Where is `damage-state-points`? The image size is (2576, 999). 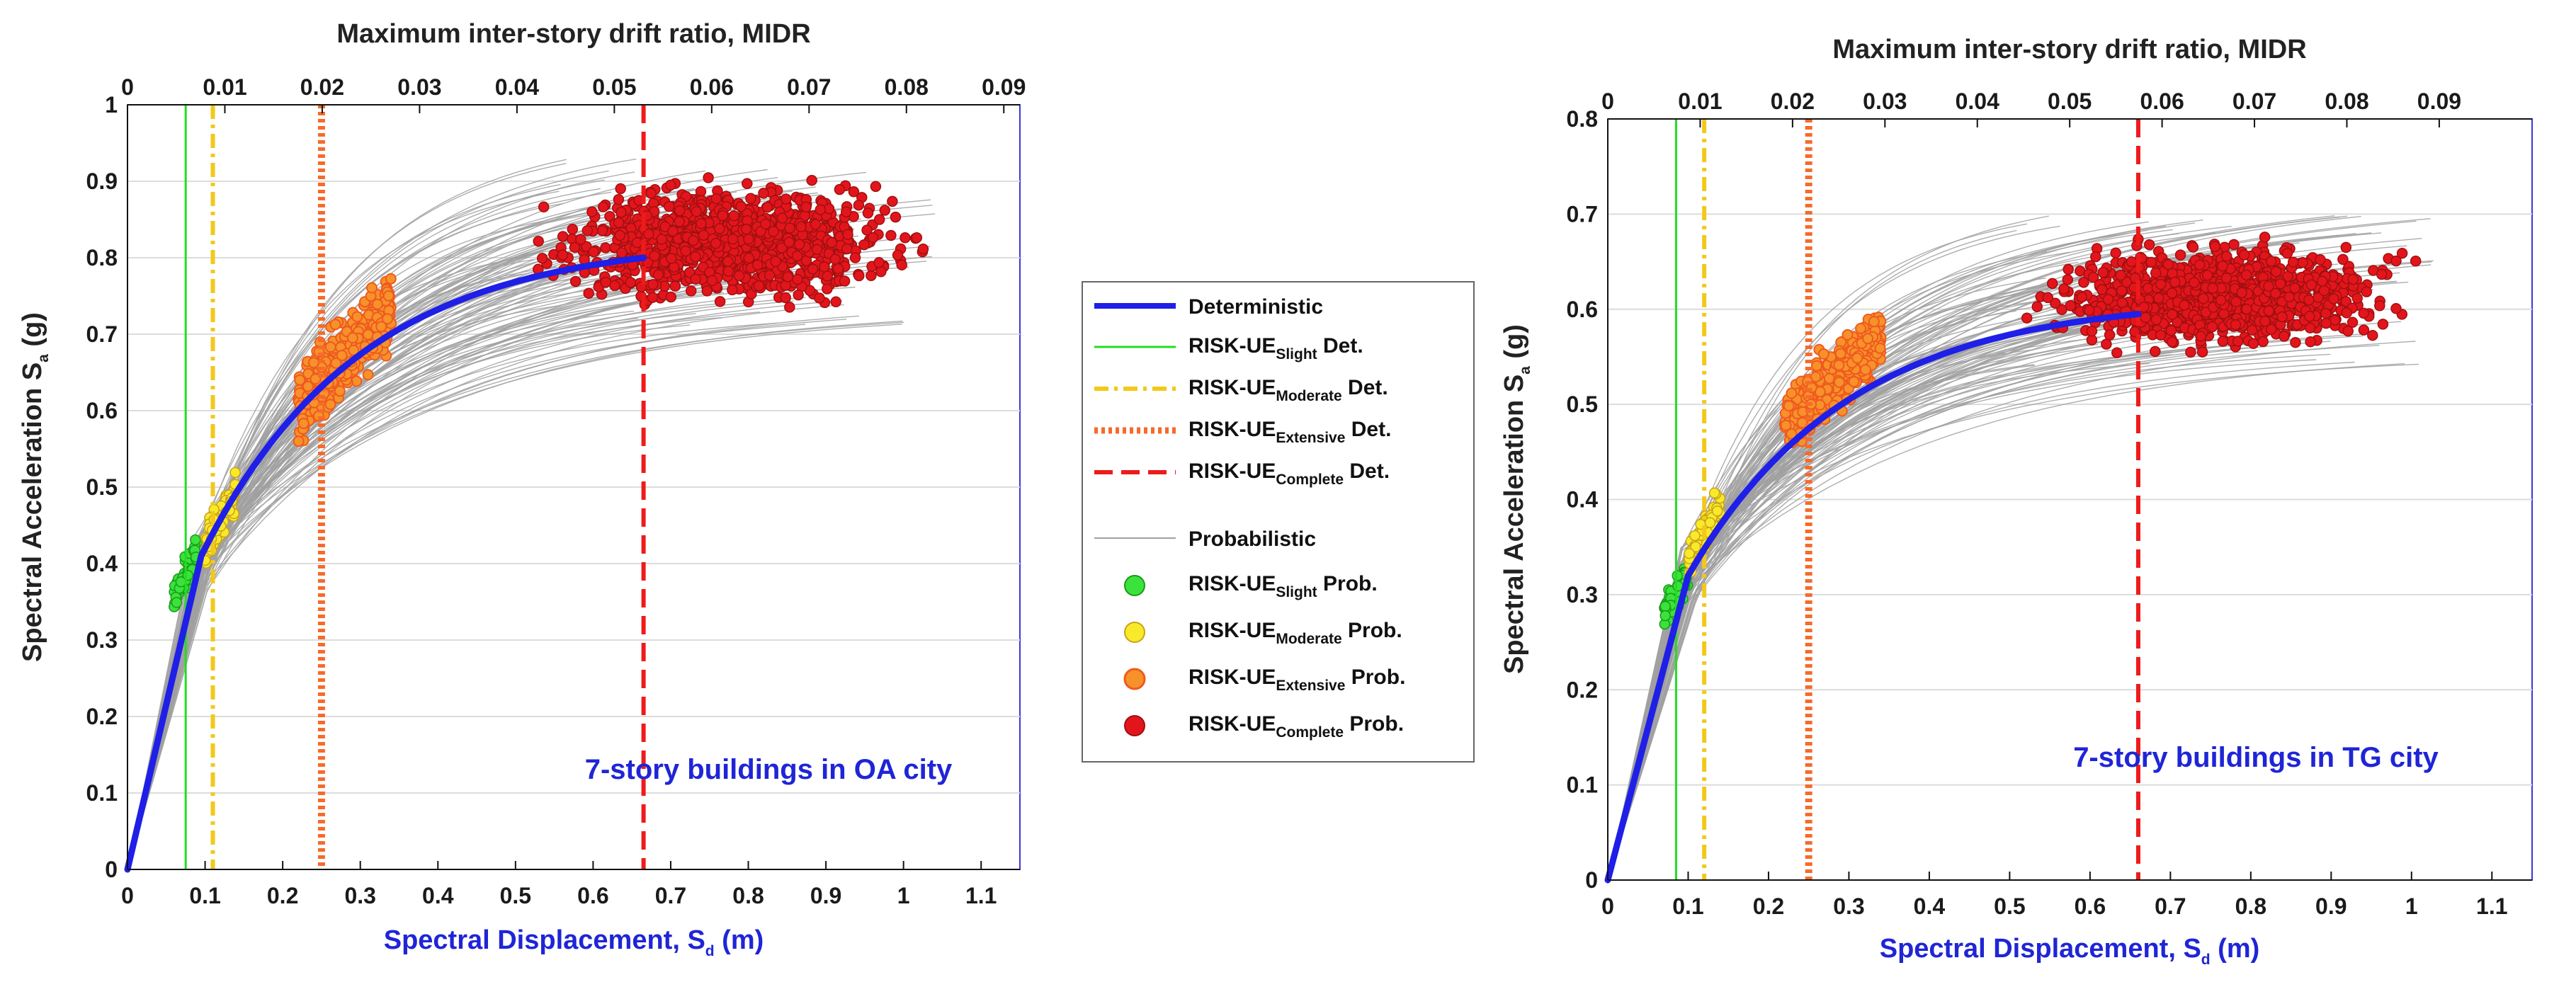 damage-state-points is located at coordinates (2040, 431).